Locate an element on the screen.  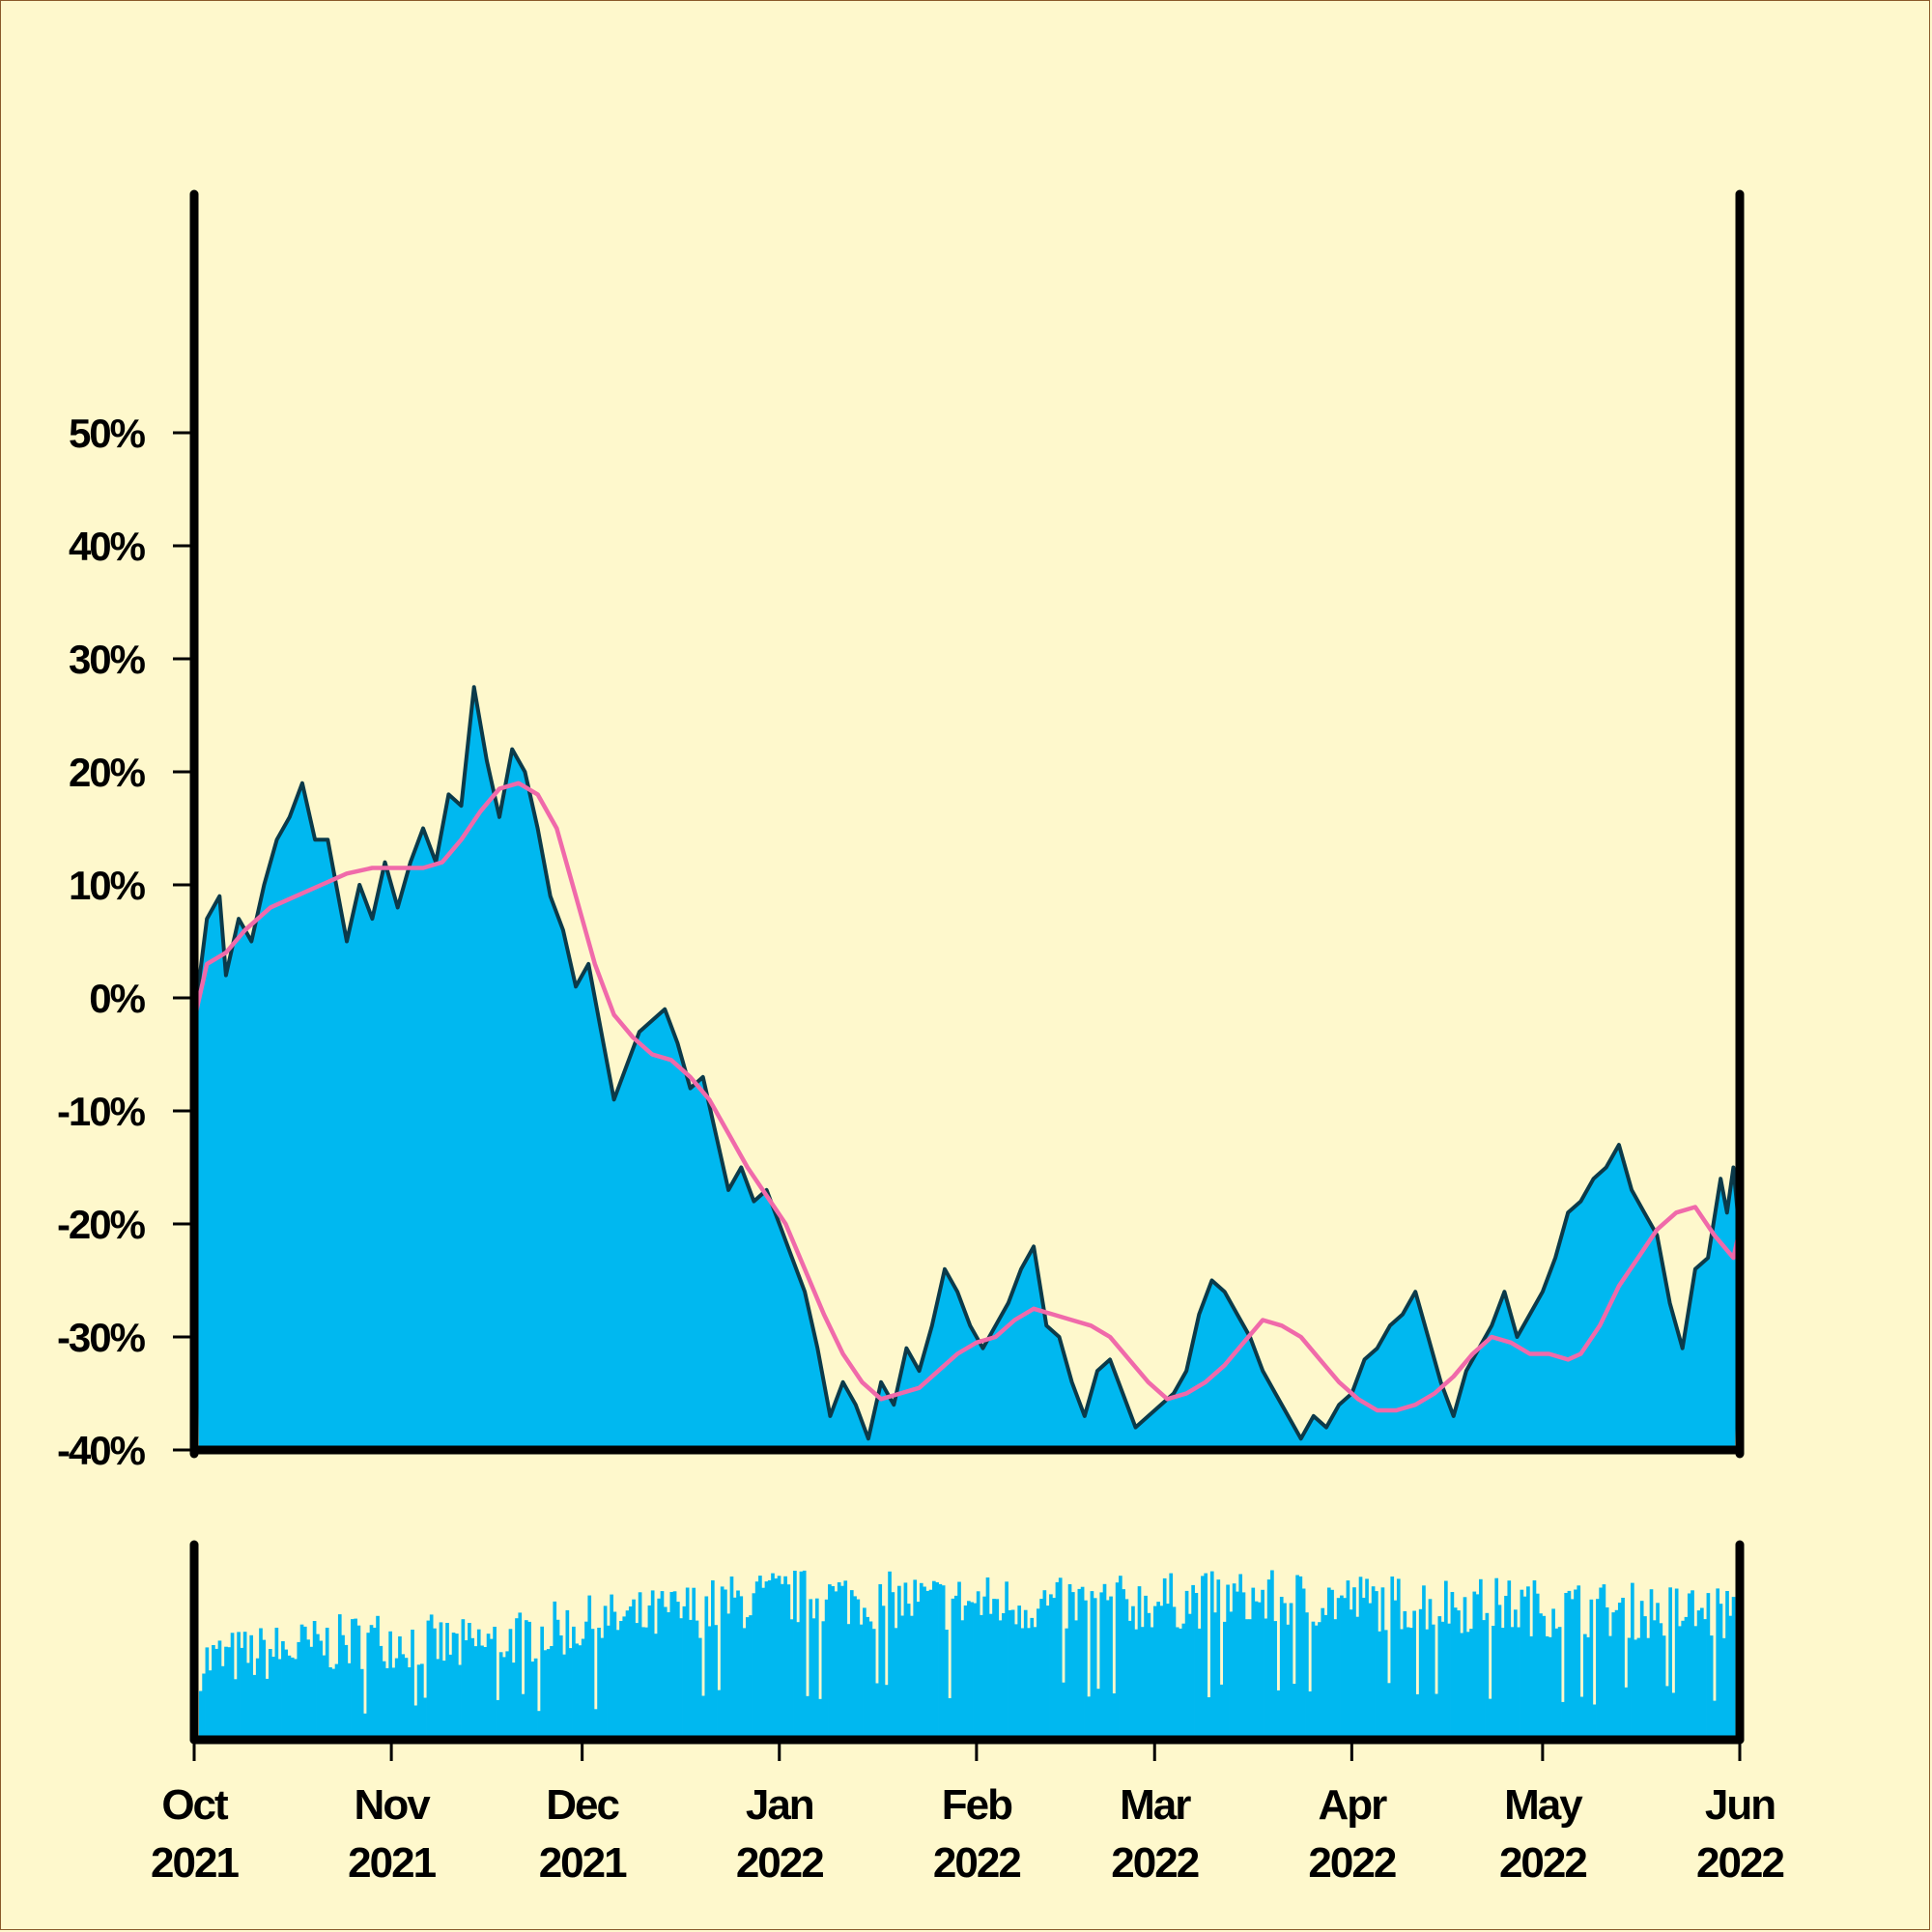
x-tick-month: Apr is located at coordinates (1352, 1805).